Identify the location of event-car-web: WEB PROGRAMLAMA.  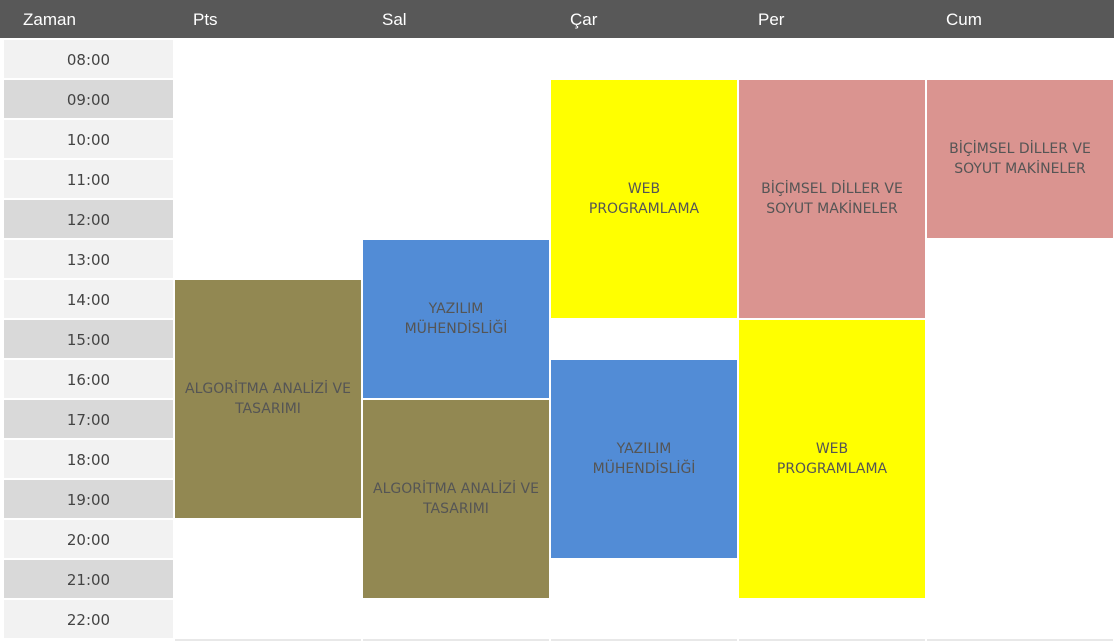
(644, 199).